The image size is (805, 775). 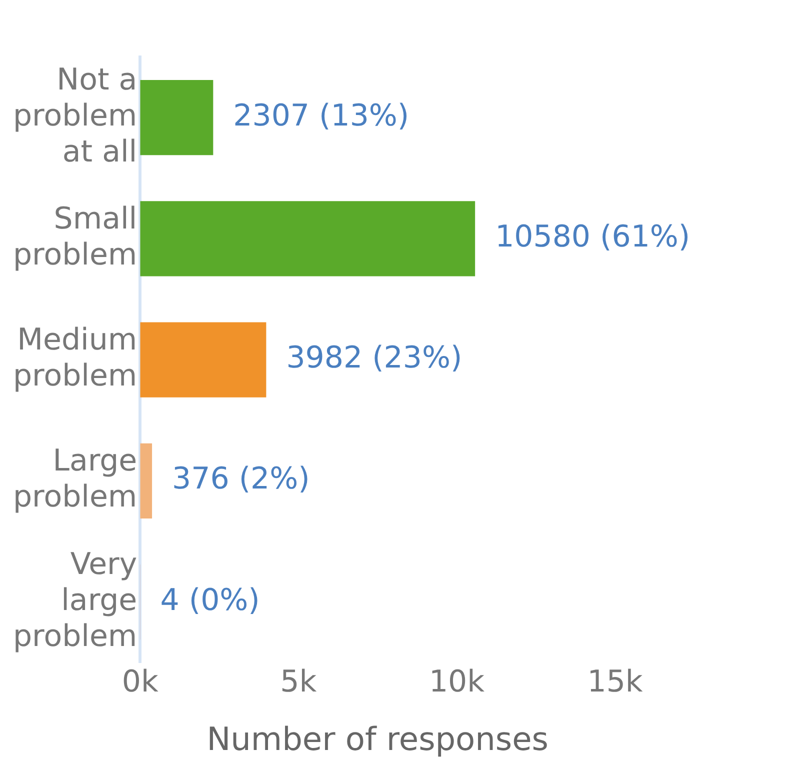 I want to click on data-label: 2307 (13%), so click(x=321, y=116).